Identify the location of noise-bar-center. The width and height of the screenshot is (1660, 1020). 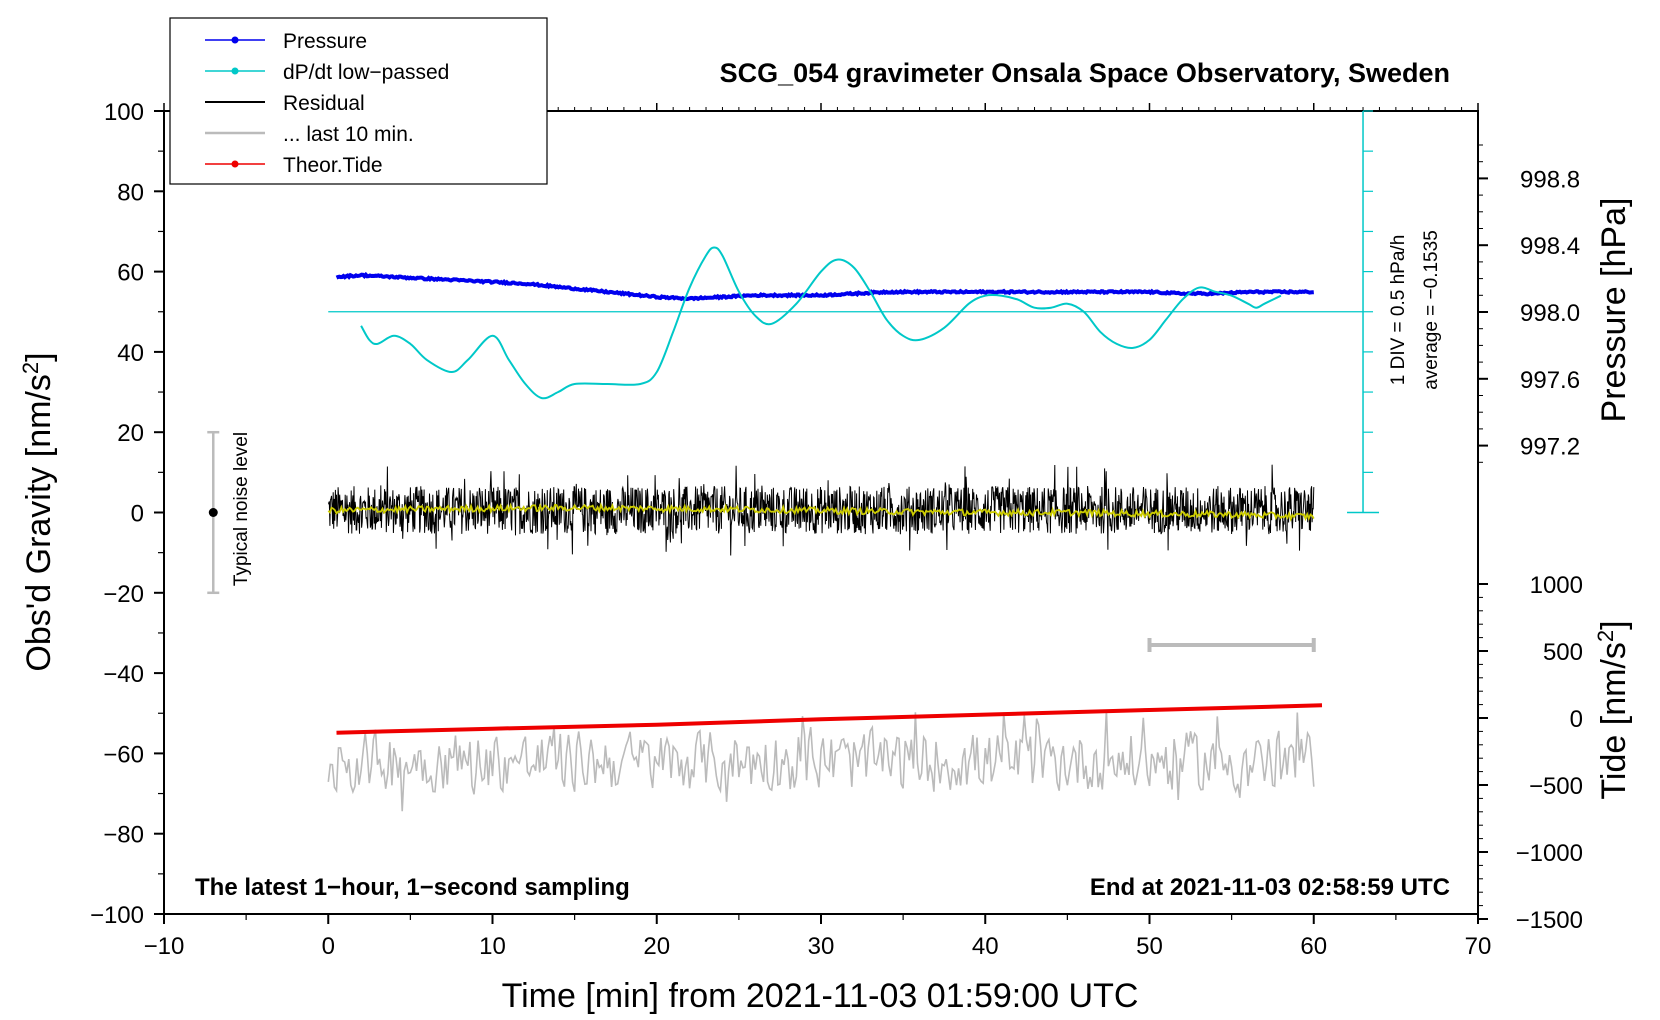
(213, 512).